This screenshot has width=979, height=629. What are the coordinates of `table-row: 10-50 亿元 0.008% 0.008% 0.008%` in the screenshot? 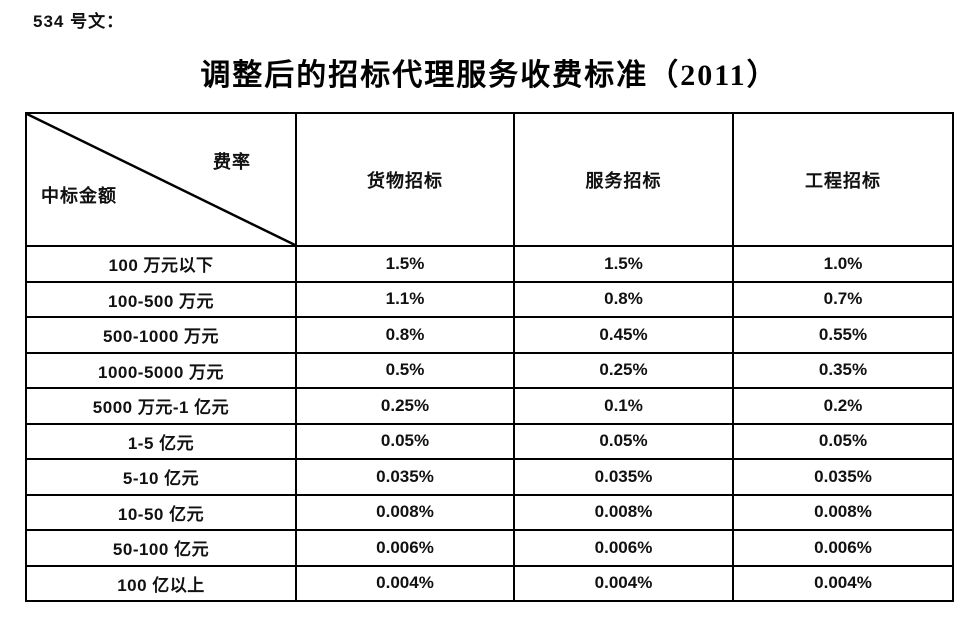 It's located at (489, 512).